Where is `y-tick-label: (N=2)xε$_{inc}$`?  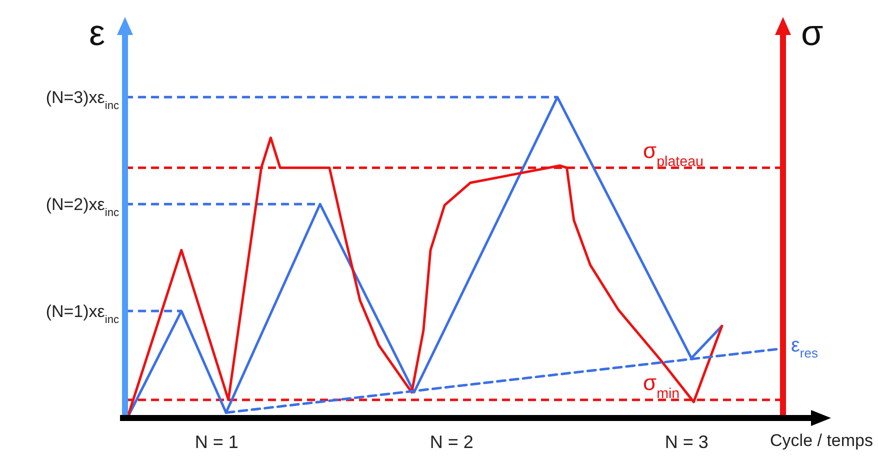 y-tick-label: (N=2)xε$_{inc}$ is located at coordinates (83, 207).